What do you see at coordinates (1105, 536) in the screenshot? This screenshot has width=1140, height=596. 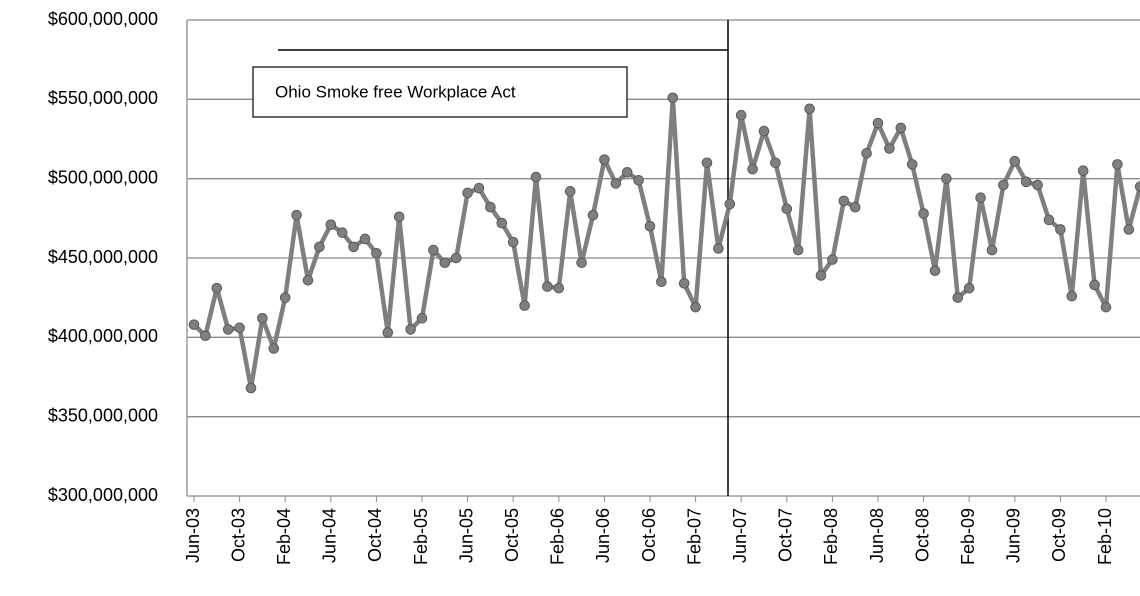 I see `x-tick-label: Feb-10` at bounding box center [1105, 536].